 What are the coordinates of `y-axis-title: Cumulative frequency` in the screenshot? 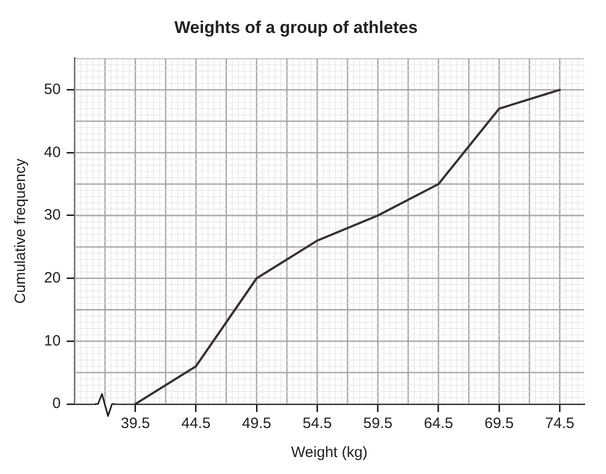 It's located at (21, 231).